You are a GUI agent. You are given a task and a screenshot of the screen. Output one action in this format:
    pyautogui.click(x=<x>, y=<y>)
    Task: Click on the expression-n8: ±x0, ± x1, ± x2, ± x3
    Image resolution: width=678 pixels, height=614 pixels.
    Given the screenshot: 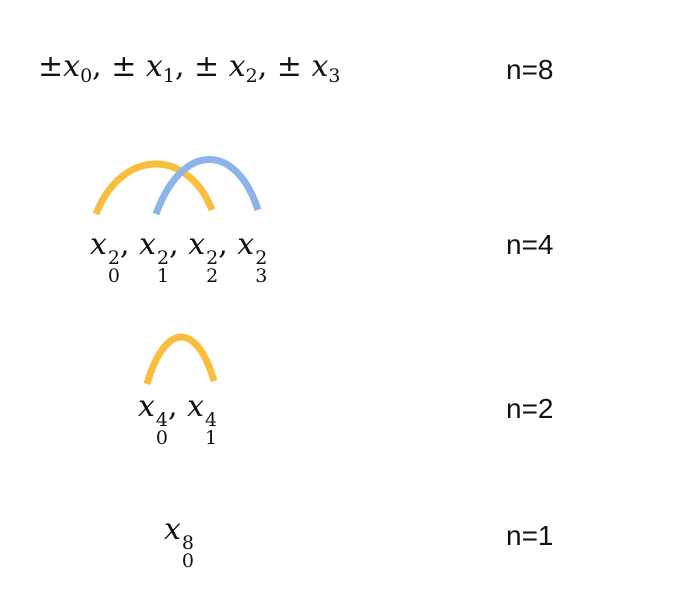 What is the action you would take?
    pyautogui.click(x=189, y=68)
    